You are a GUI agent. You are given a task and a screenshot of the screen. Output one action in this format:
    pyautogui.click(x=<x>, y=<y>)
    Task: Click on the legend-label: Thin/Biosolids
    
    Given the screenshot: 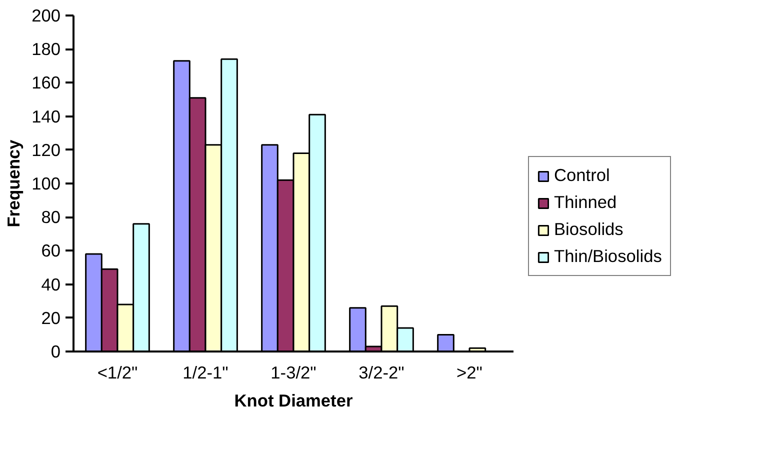 What is the action you would take?
    pyautogui.click(x=608, y=256)
    